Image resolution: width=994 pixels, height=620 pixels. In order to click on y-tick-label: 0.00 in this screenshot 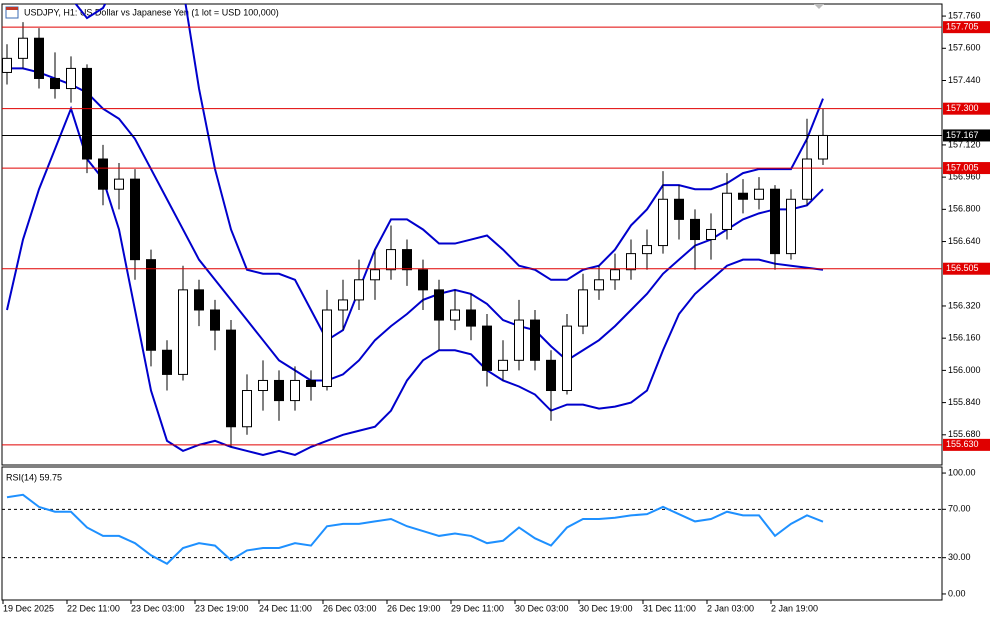, I will do `click(957, 593)`.